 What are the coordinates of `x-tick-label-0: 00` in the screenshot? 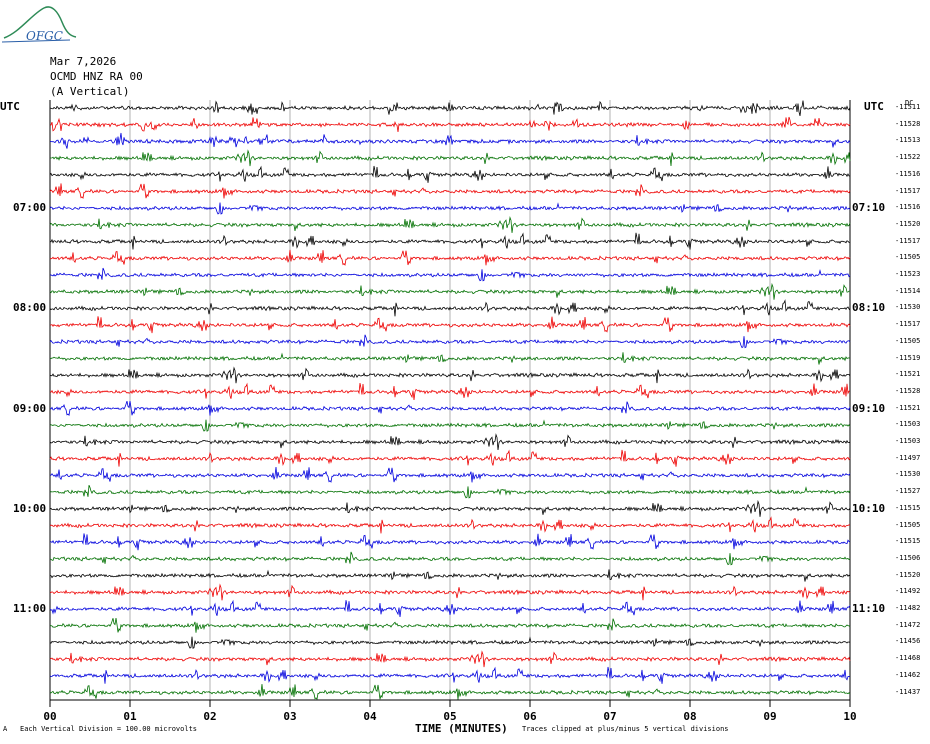 It's located at (50, 716).